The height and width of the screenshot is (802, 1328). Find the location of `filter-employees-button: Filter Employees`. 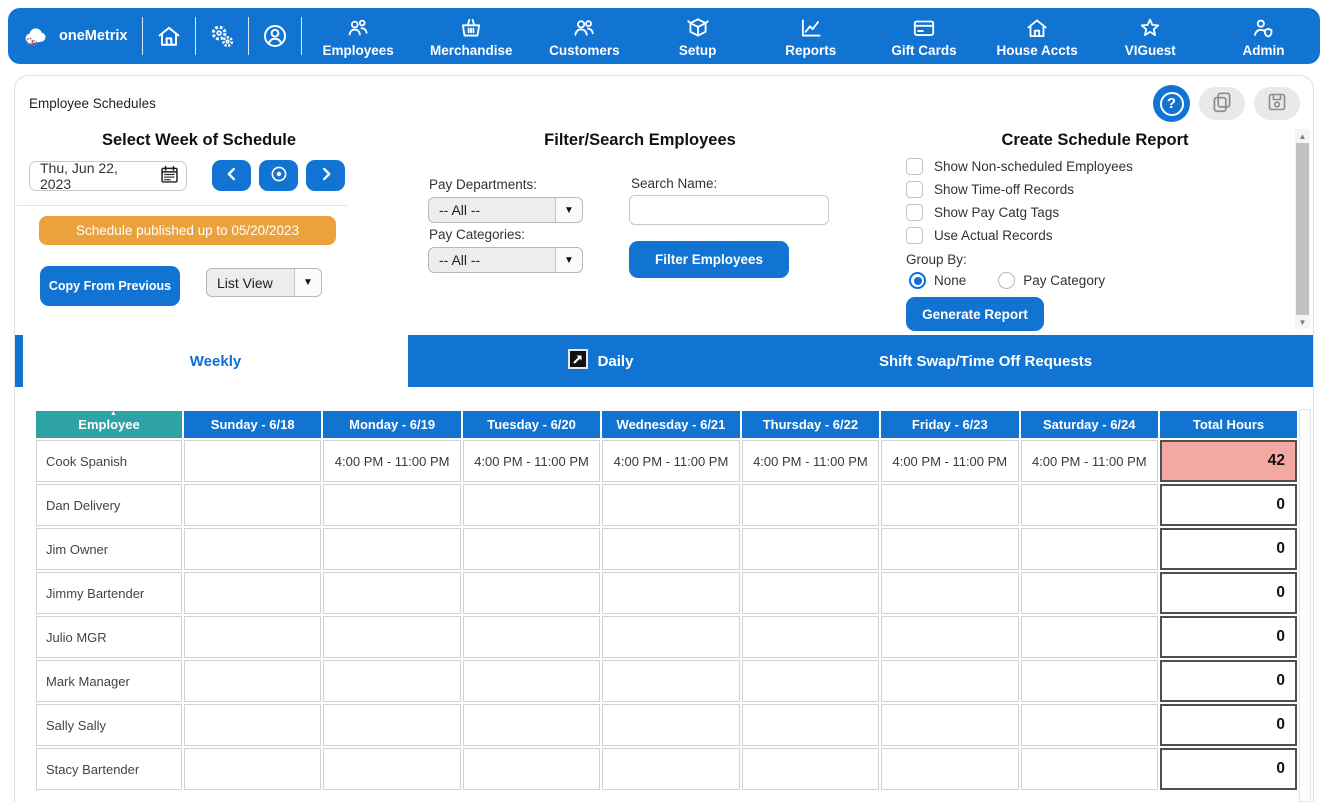

filter-employees-button: Filter Employees is located at coordinates (709, 259).